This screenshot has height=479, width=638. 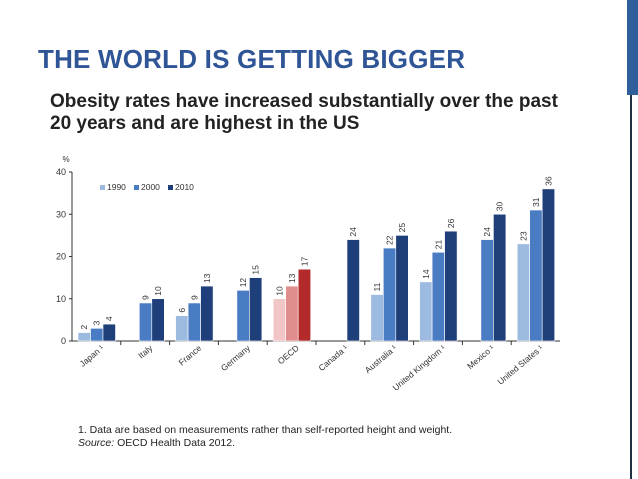 What do you see at coordinates (184, 187) in the screenshot?
I see `legend-label-2010: 2010` at bounding box center [184, 187].